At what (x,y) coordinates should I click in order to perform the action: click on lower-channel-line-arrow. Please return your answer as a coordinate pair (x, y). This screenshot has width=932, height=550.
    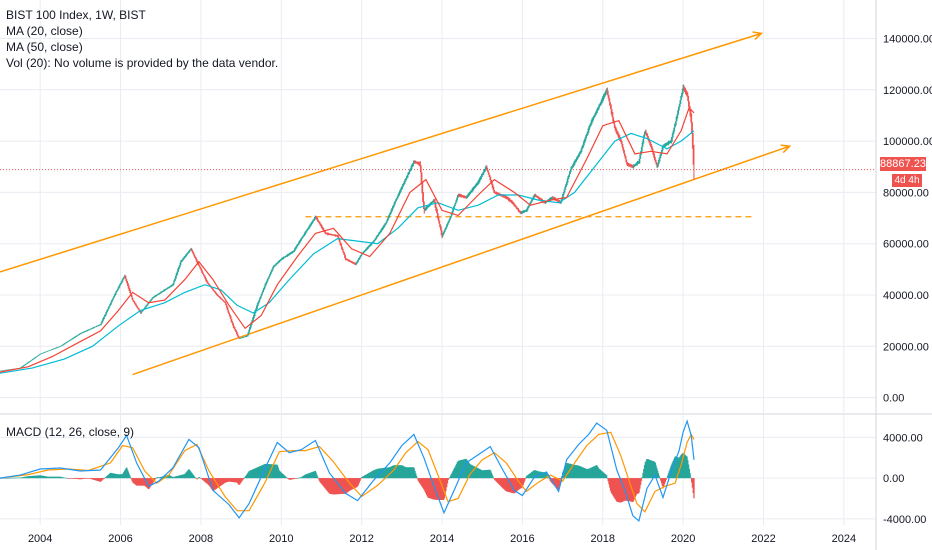
    Looking at the image, I should click on (786, 149).